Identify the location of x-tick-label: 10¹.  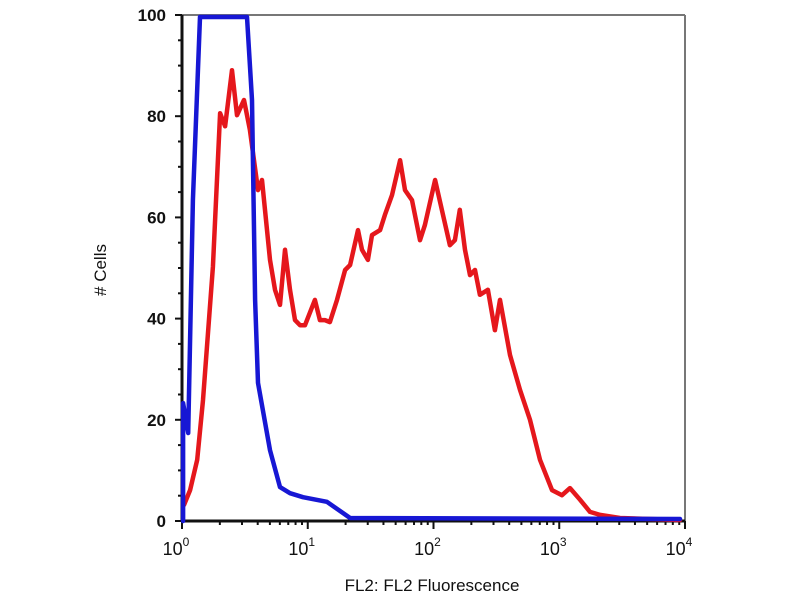
(301, 547).